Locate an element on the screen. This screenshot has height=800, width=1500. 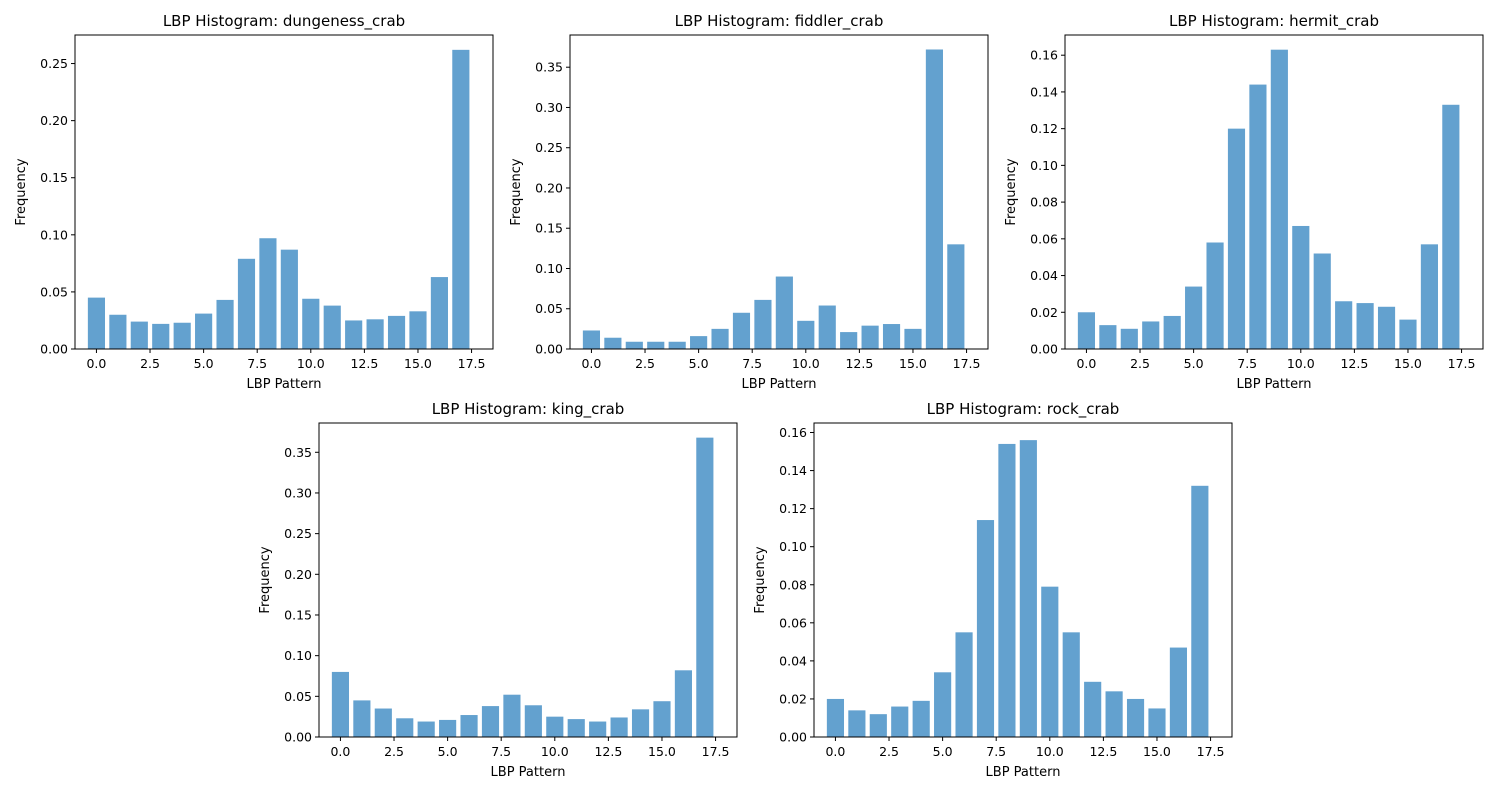
x-tick-label: 17.5 is located at coordinates (967, 363).